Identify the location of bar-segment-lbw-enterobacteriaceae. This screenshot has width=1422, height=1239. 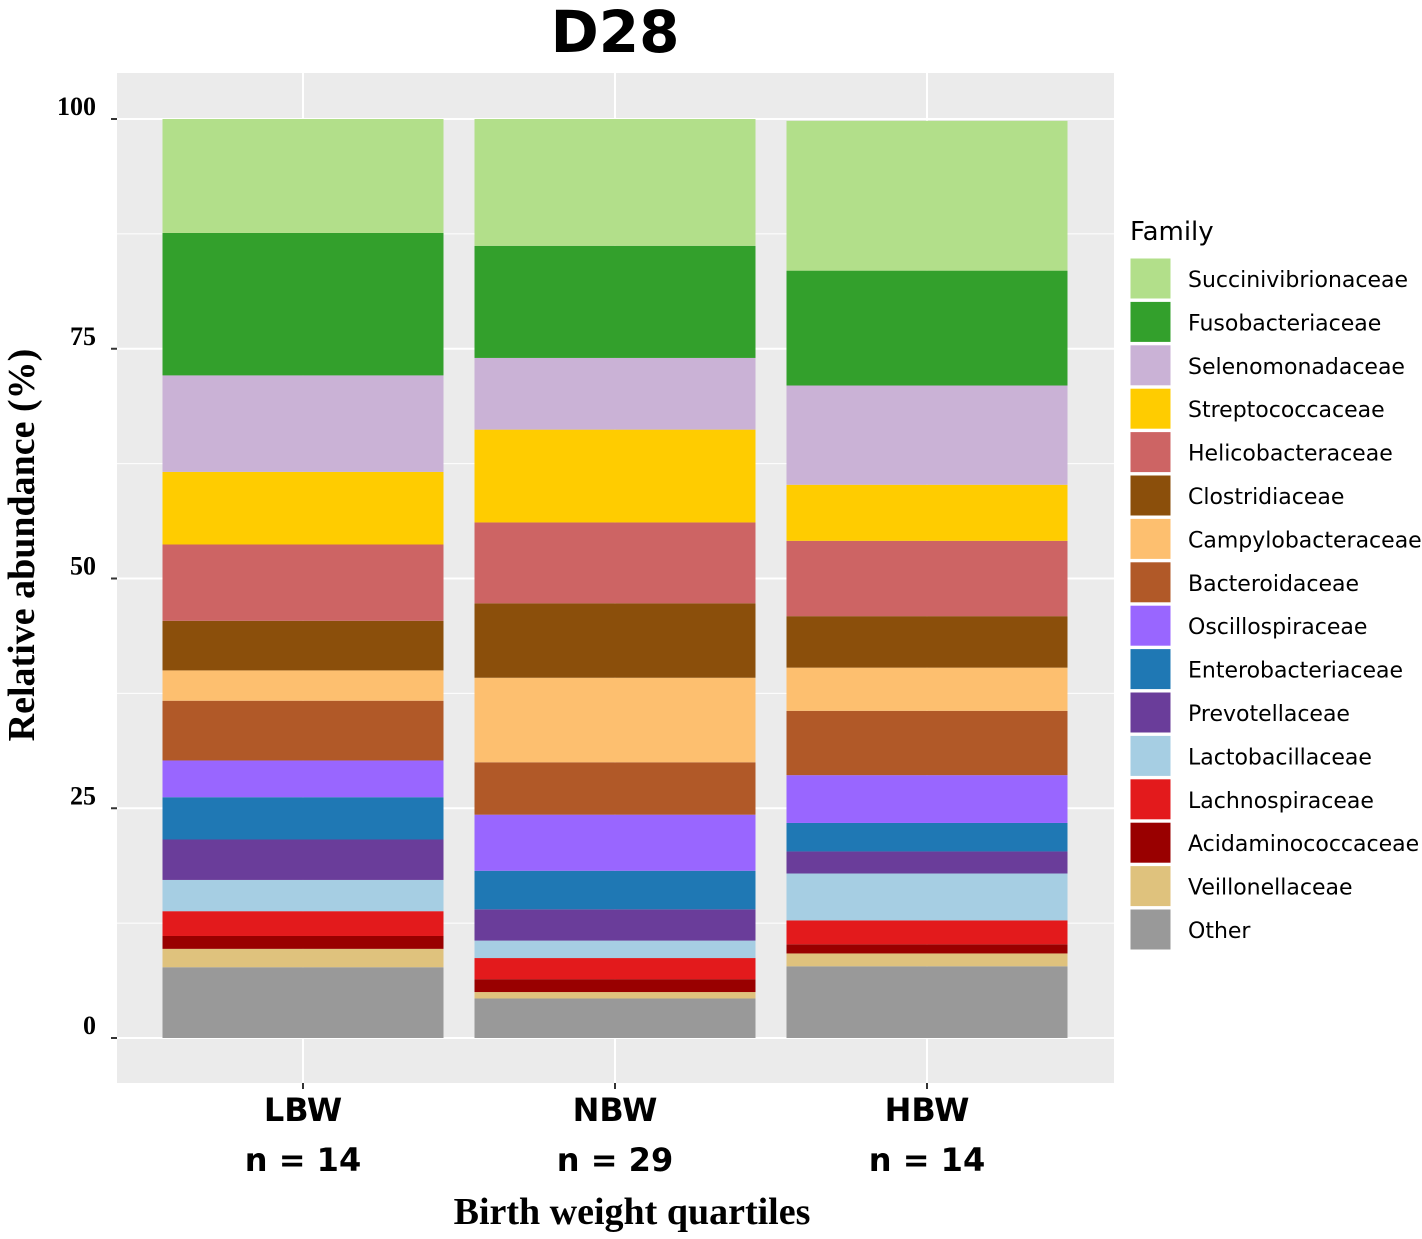
(303, 818).